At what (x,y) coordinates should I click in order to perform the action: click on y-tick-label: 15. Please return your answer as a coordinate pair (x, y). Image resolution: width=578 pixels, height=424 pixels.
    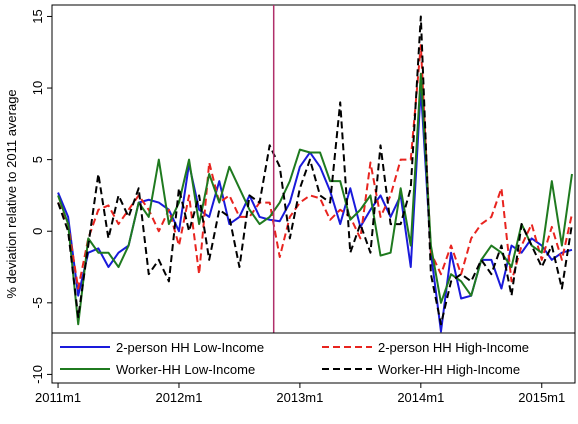
    Looking at the image, I should click on (37, 16).